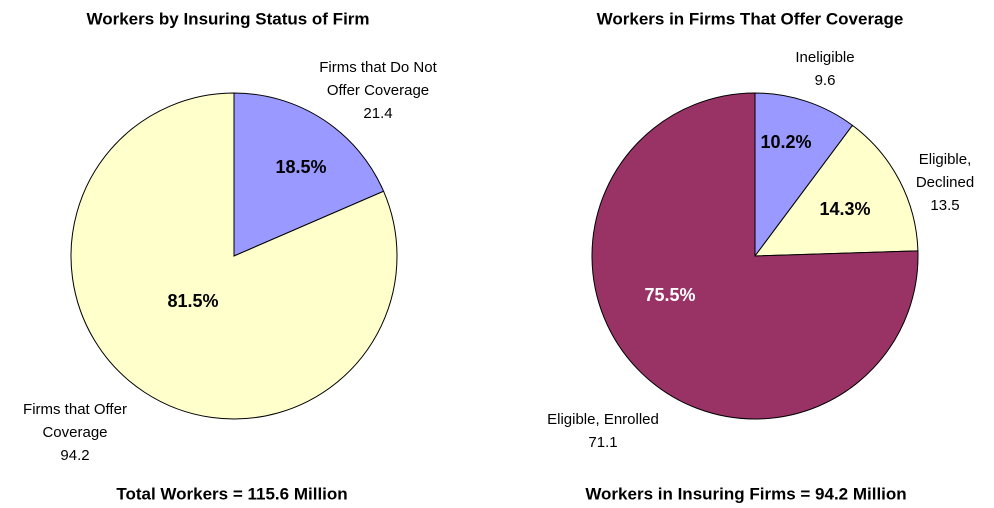 The height and width of the screenshot is (508, 994). Describe the element at coordinates (192, 301) in the screenshot. I see `value-label: 81.5%` at that location.